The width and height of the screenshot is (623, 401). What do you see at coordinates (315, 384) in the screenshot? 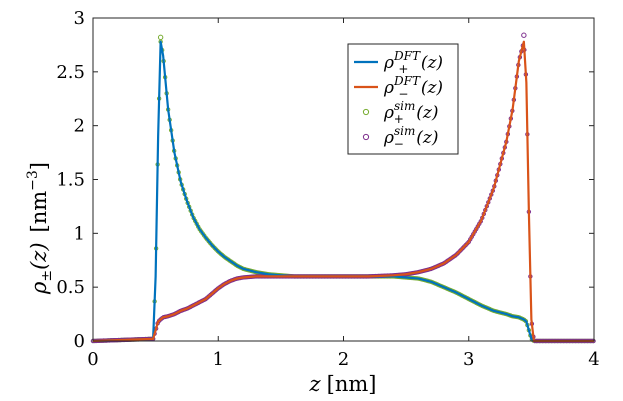
I see `x-title-symbol: z` at bounding box center [315, 384].